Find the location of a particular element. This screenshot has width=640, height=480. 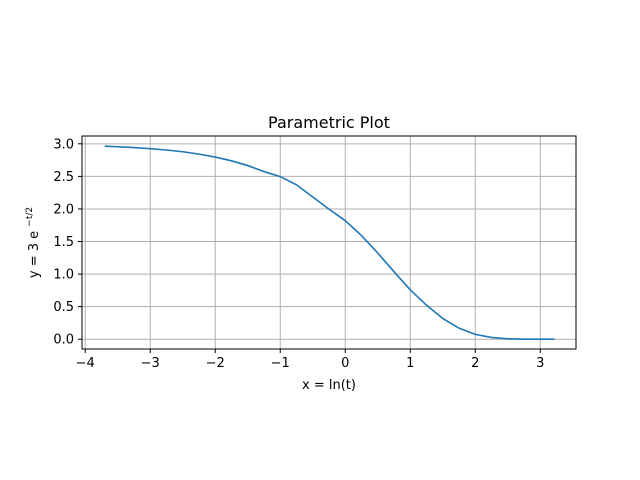

y-axis-label-text: y = 3 e −t/2 is located at coordinates (33, 242).